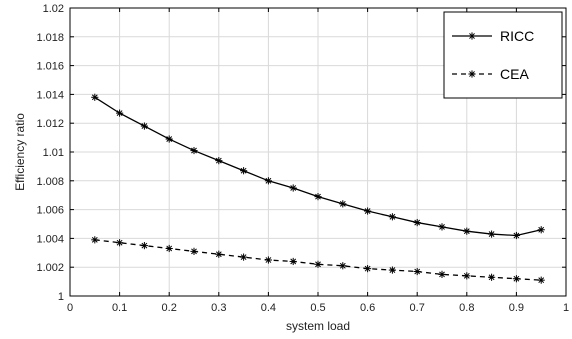 This screenshot has width=572, height=339. What do you see at coordinates (367, 308) in the screenshot?
I see `x-tick-label: 0.6` at bounding box center [367, 308].